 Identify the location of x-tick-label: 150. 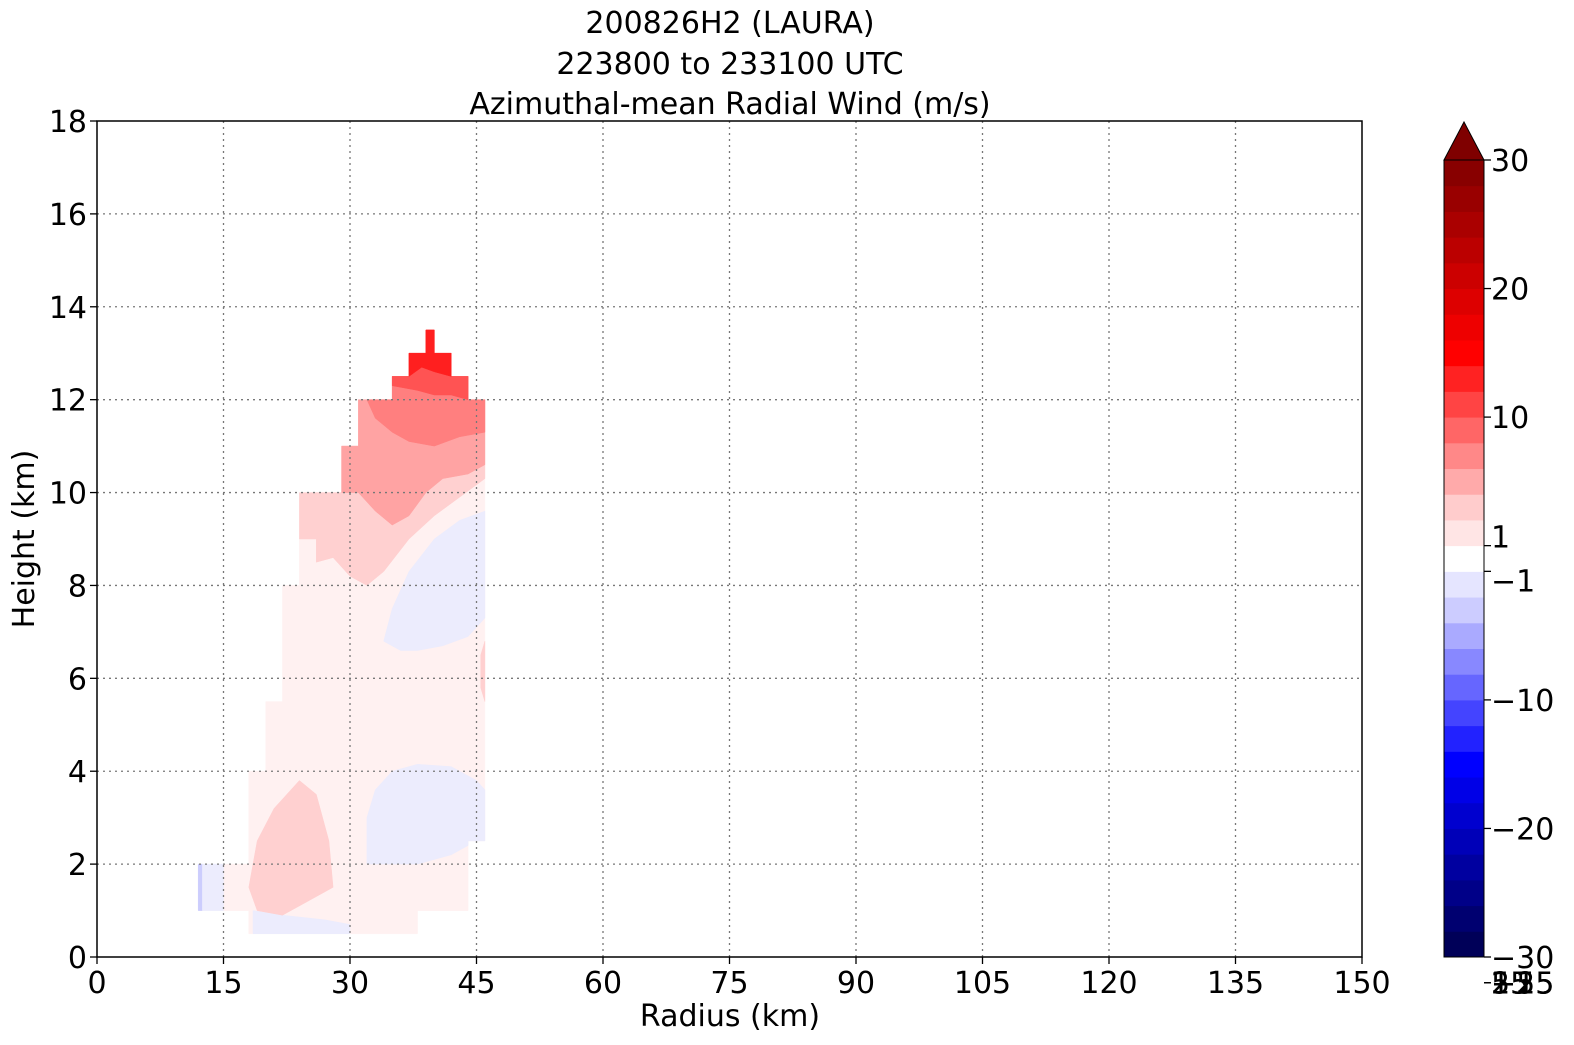
(1361, 983).